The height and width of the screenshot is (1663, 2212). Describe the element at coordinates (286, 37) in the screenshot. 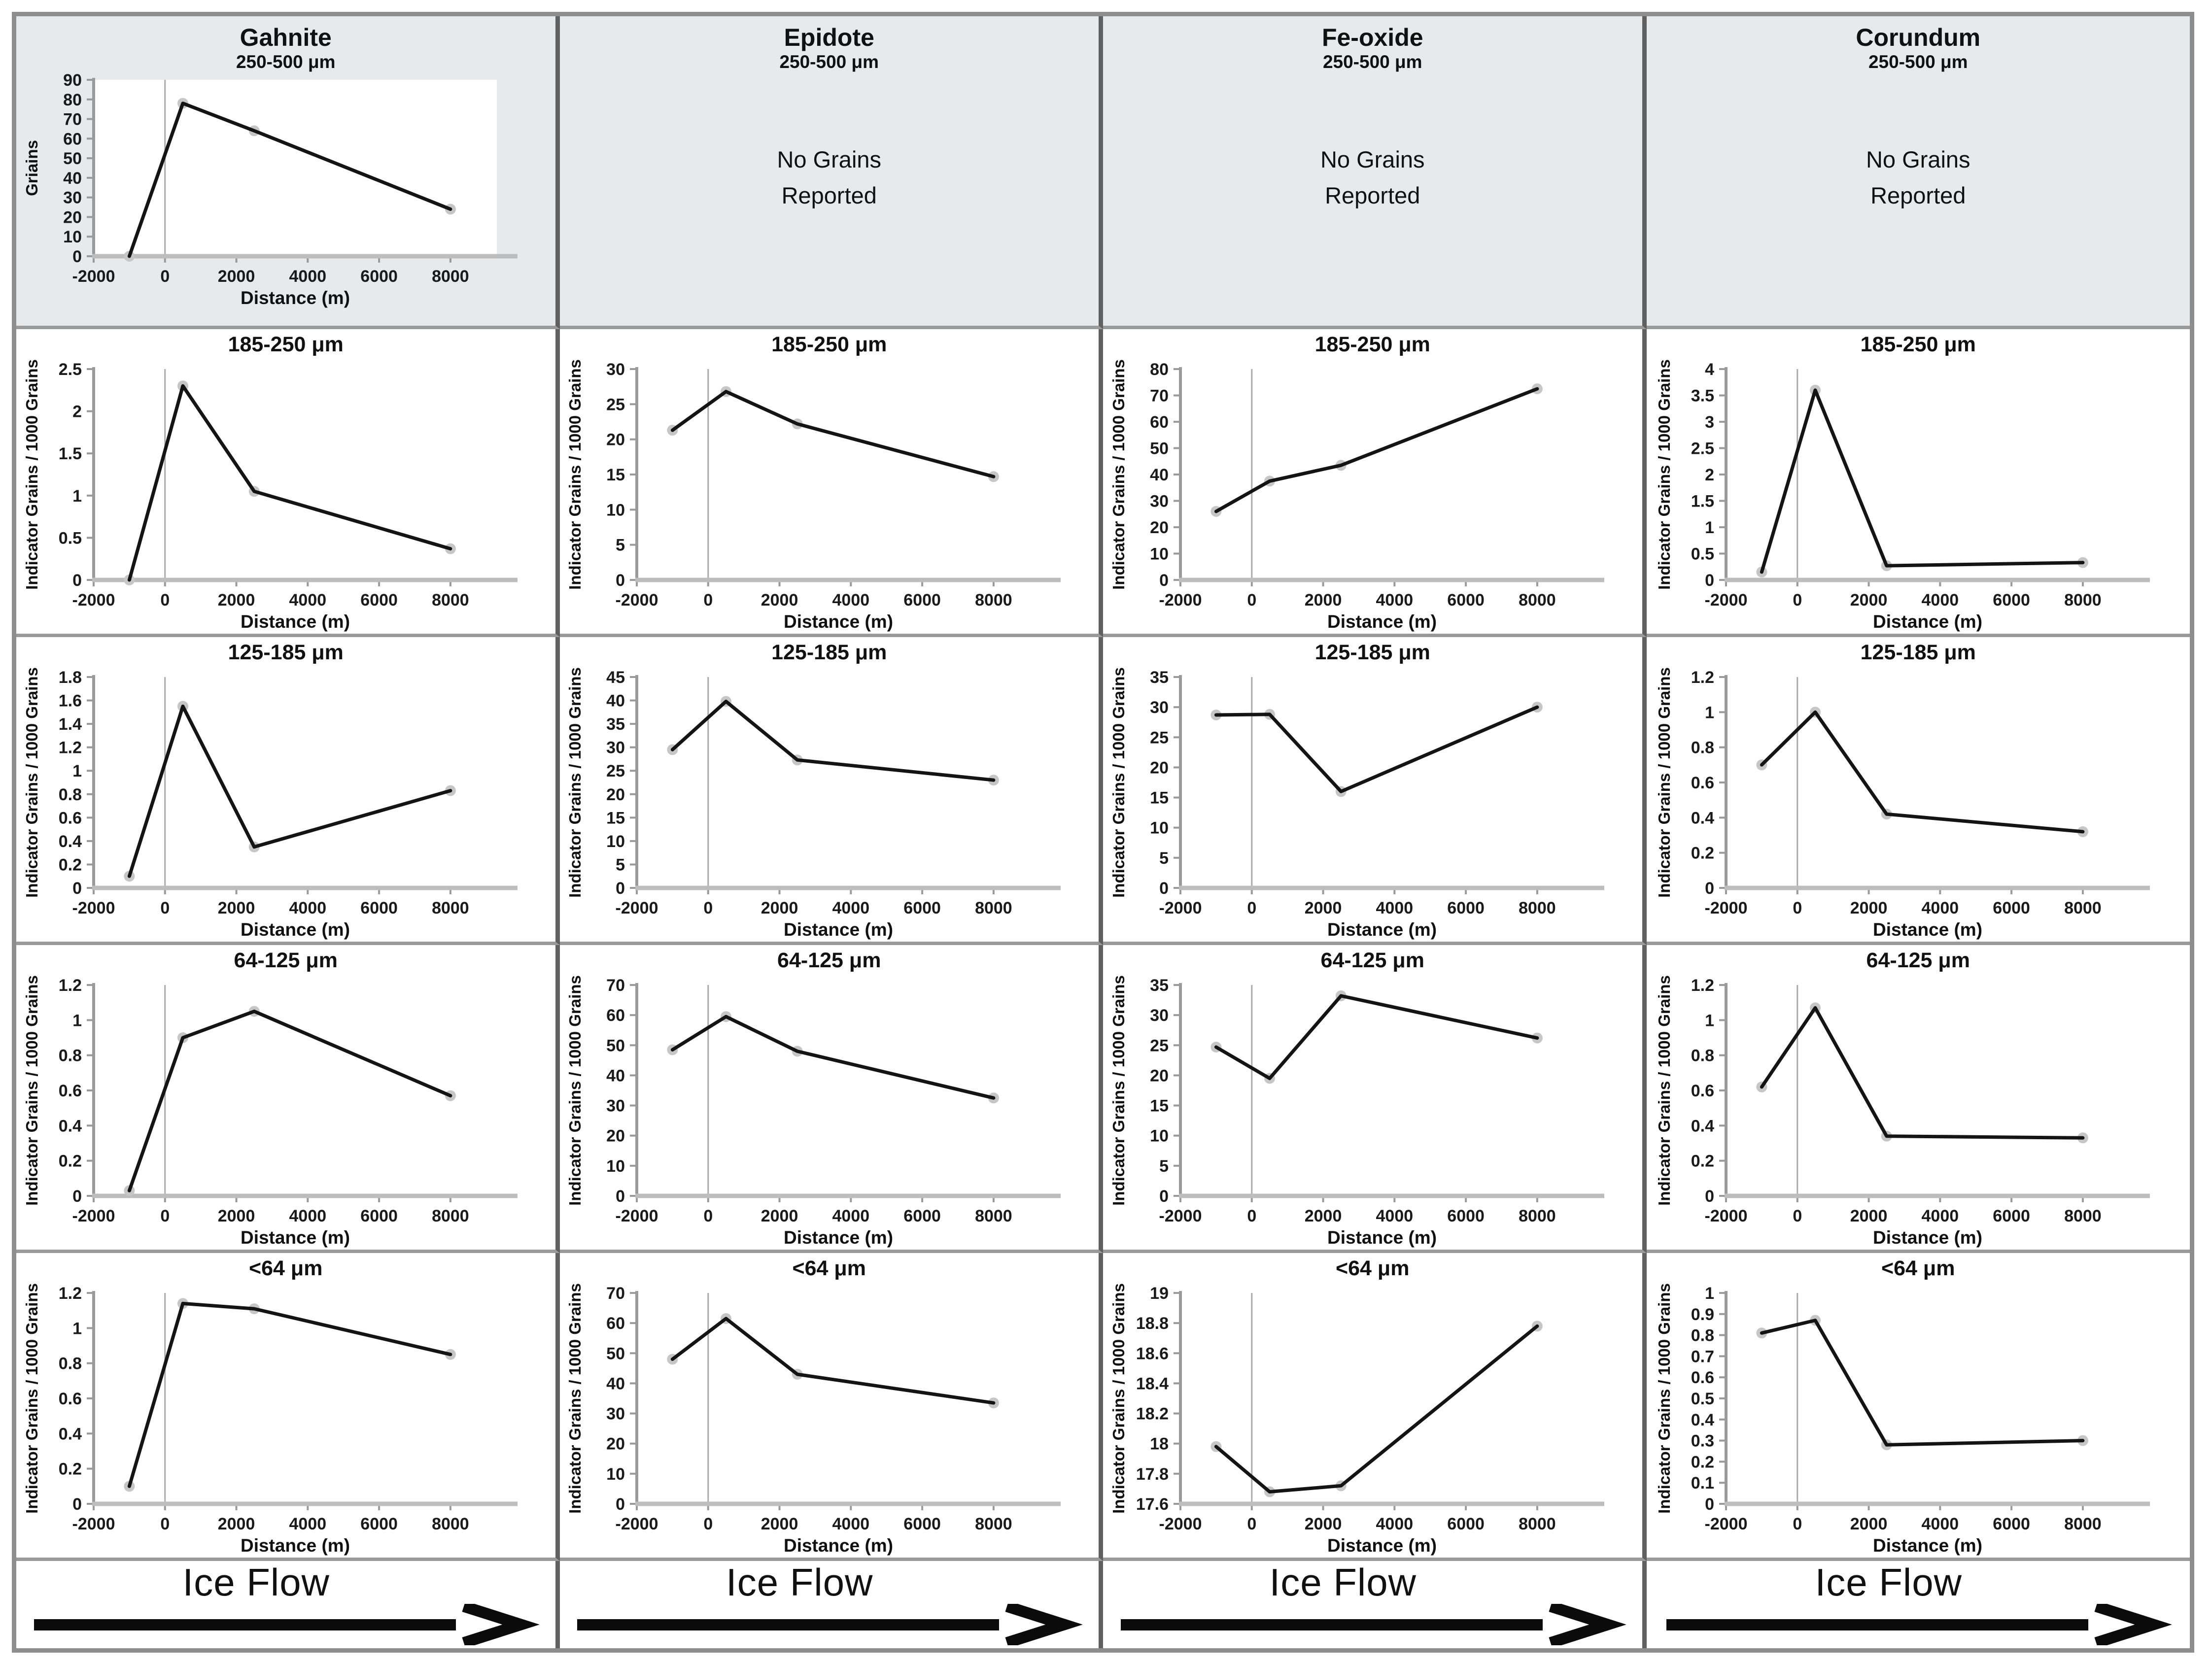

I see `mineral-title: Gahnite` at that location.